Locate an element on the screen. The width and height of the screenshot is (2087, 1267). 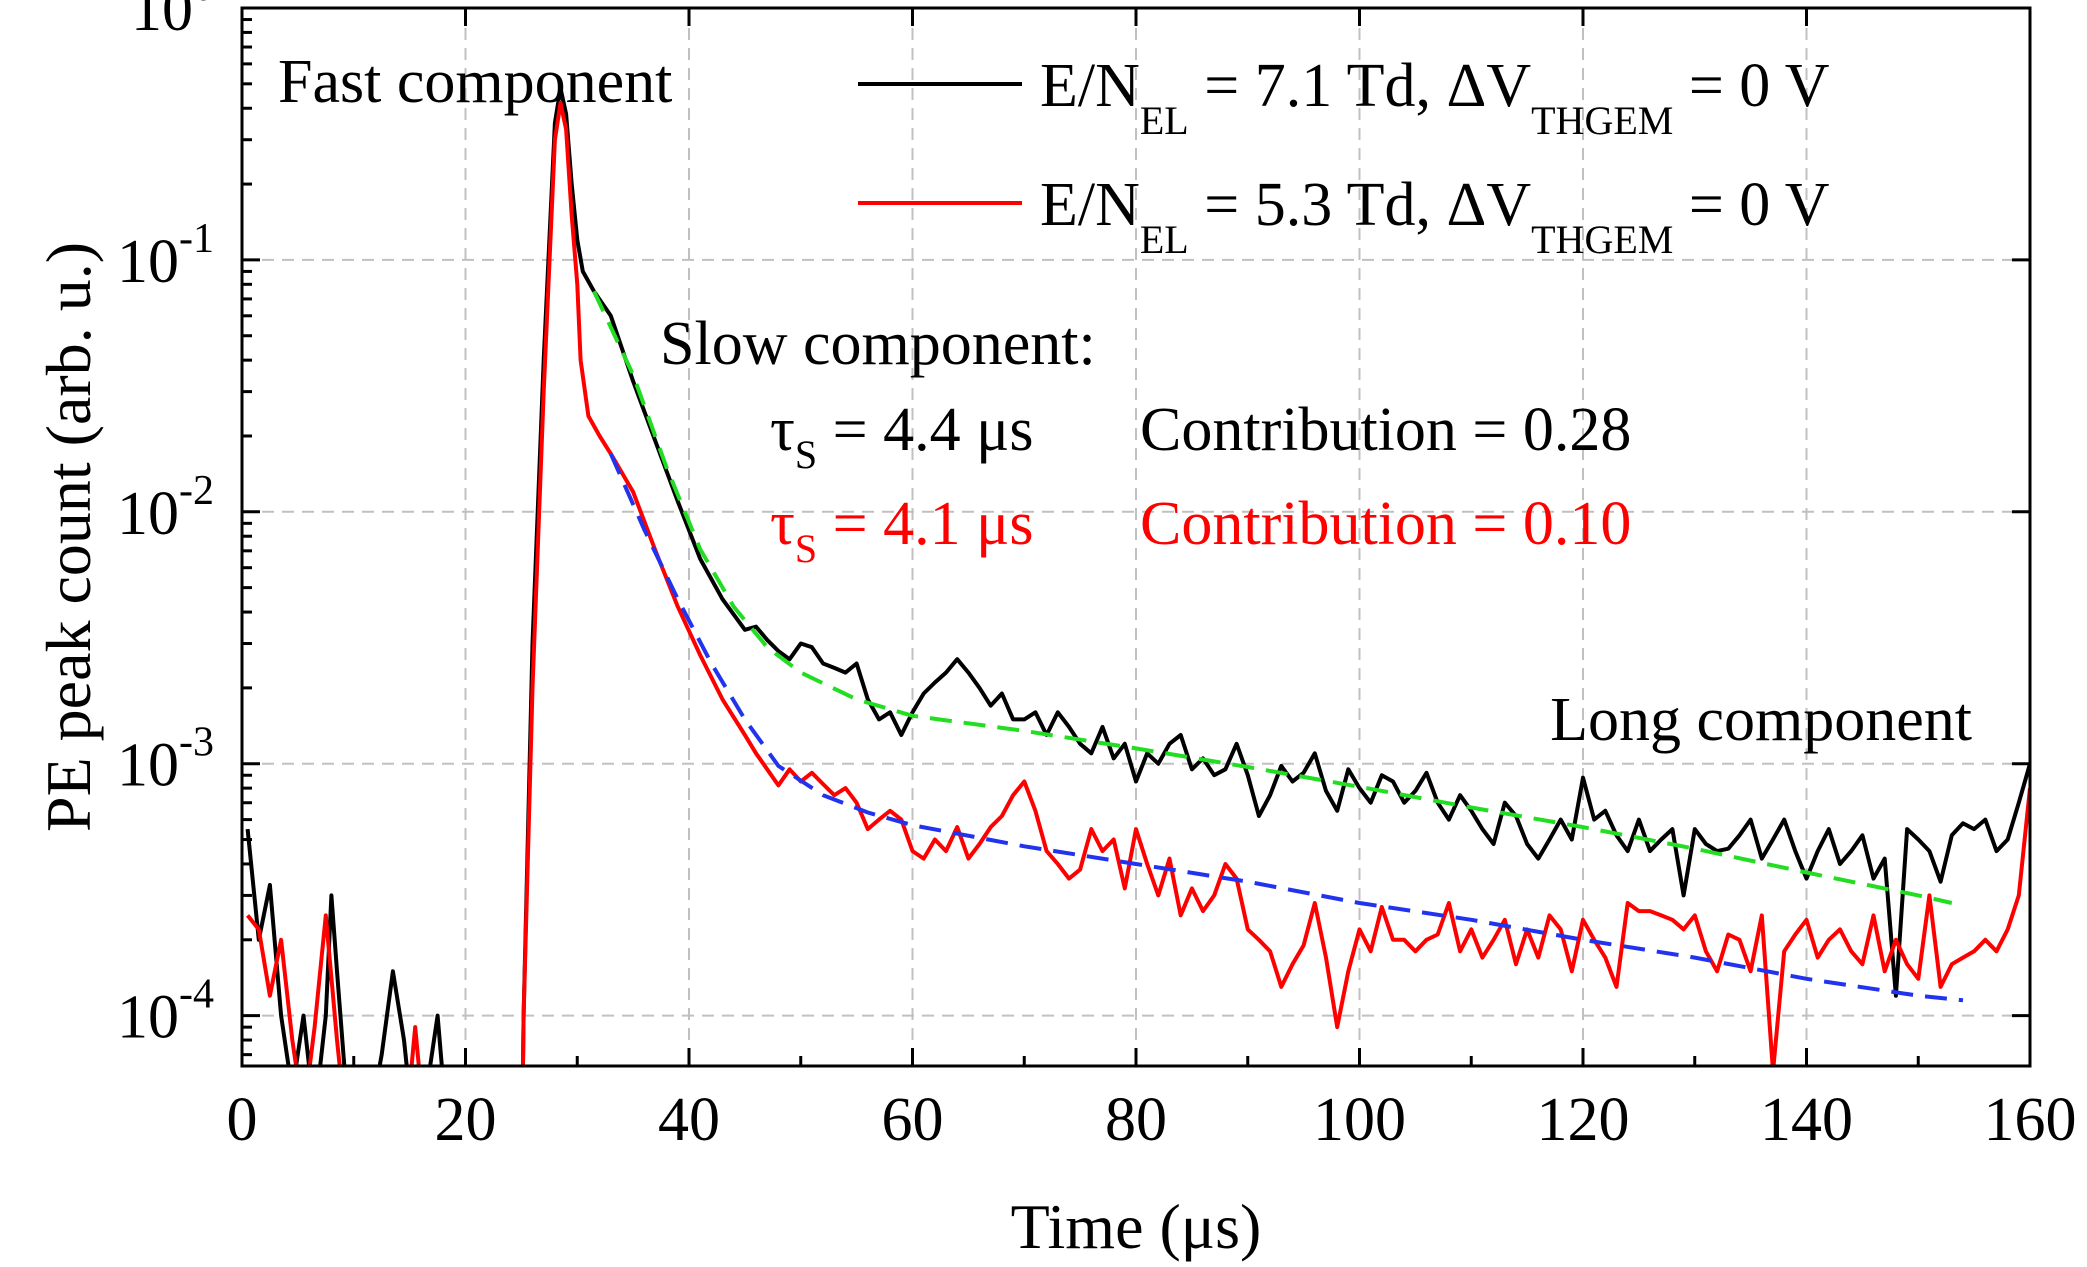
long-component-label: Long component is located at coordinates (1761, 720).